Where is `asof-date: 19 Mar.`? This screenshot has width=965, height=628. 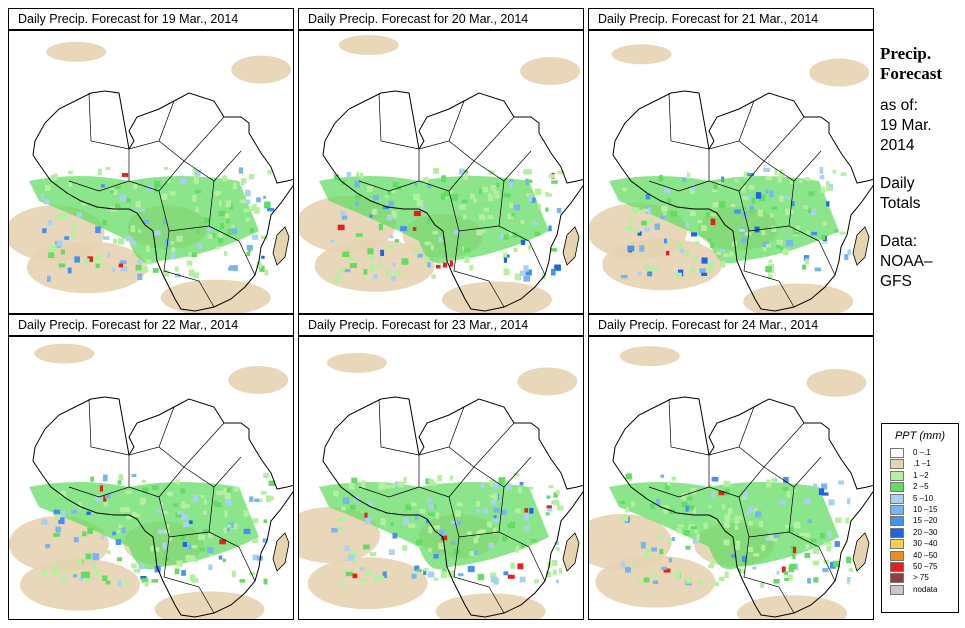 asof-date: 19 Mar. is located at coordinates (906, 125).